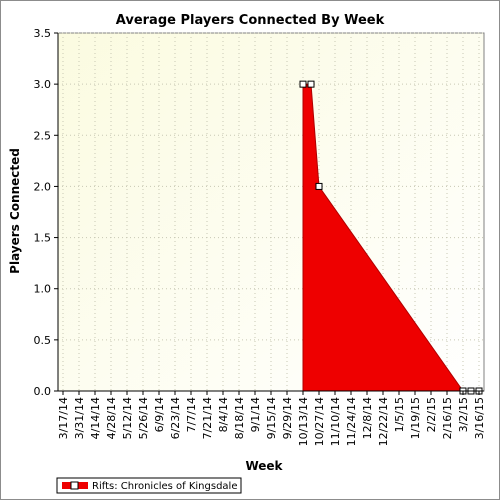 The height and width of the screenshot is (500, 500). Describe the element at coordinates (43, 33) in the screenshot. I see `y-tick-label: 3.5` at that location.